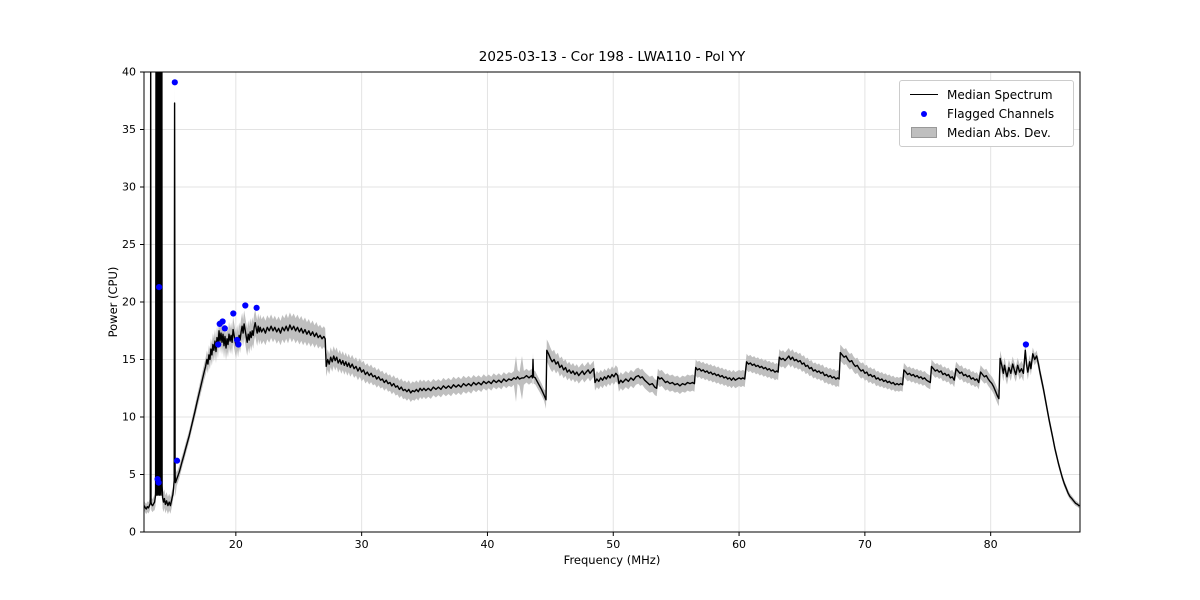 This screenshot has height=600, width=1200. Describe the element at coordinates (999, 132) in the screenshot. I see `legend-label: Median Abs. Dev.` at that location.